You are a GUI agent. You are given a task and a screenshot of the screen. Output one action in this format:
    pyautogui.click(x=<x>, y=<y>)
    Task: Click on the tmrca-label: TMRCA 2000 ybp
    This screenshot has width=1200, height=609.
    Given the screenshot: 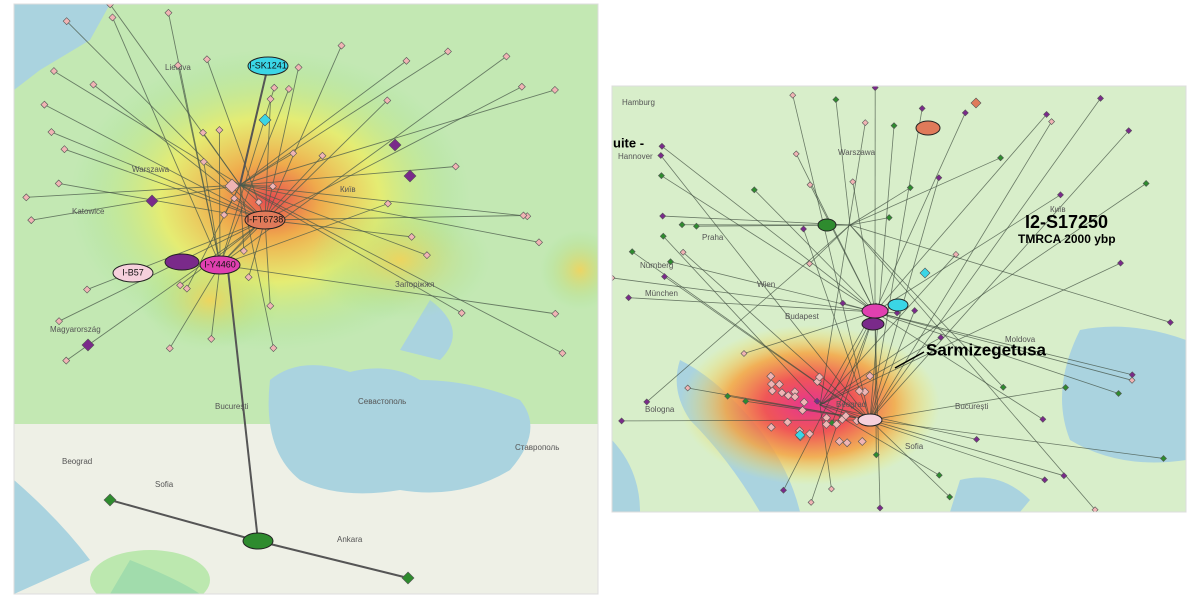 What is the action you would take?
    pyautogui.click(x=1067, y=239)
    